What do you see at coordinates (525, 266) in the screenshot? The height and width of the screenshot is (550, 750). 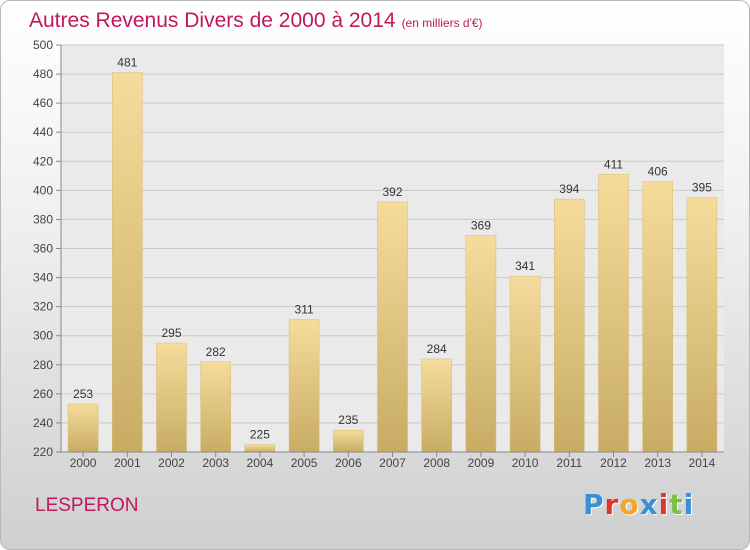 I see `data-label: 341` at bounding box center [525, 266].